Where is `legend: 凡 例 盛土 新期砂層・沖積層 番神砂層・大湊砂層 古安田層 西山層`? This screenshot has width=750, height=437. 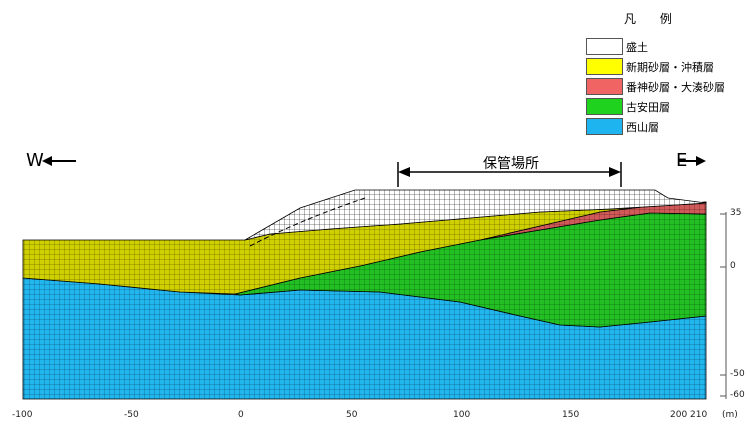
legend: 凡 例 盛土 新期砂層・沖積層 番神砂層・大湊砂層 古安田層 西山層 is located at coordinates (666, 74).